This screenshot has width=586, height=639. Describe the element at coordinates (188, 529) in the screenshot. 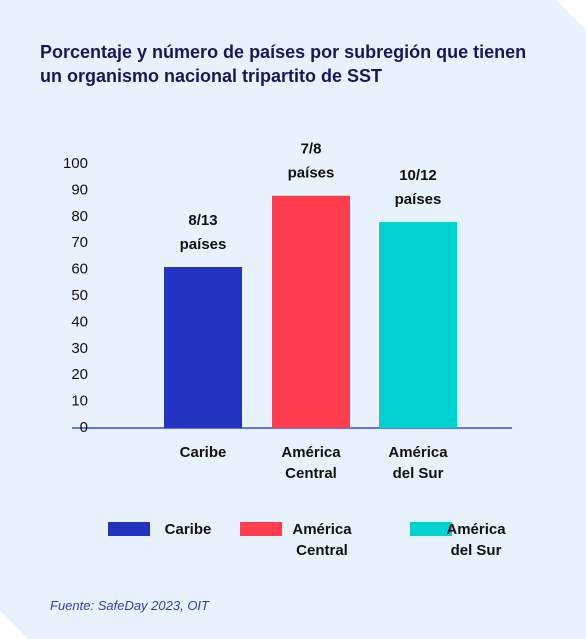

I see `legend-label: Caribe` at that location.